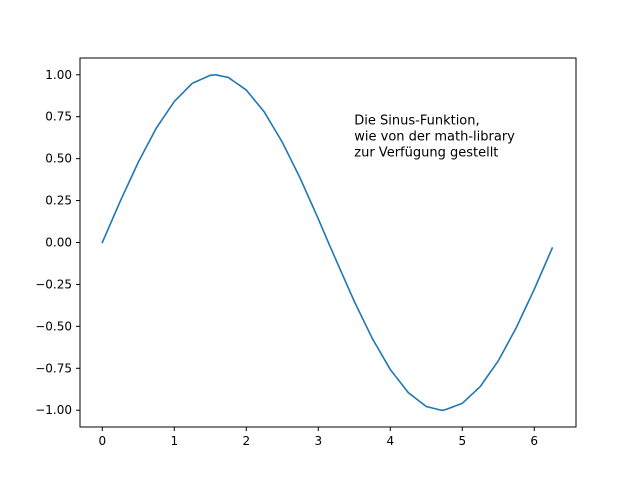 The height and width of the screenshot is (485, 640). Describe the element at coordinates (246, 441) in the screenshot. I see `x-tick-label: 2` at that location.